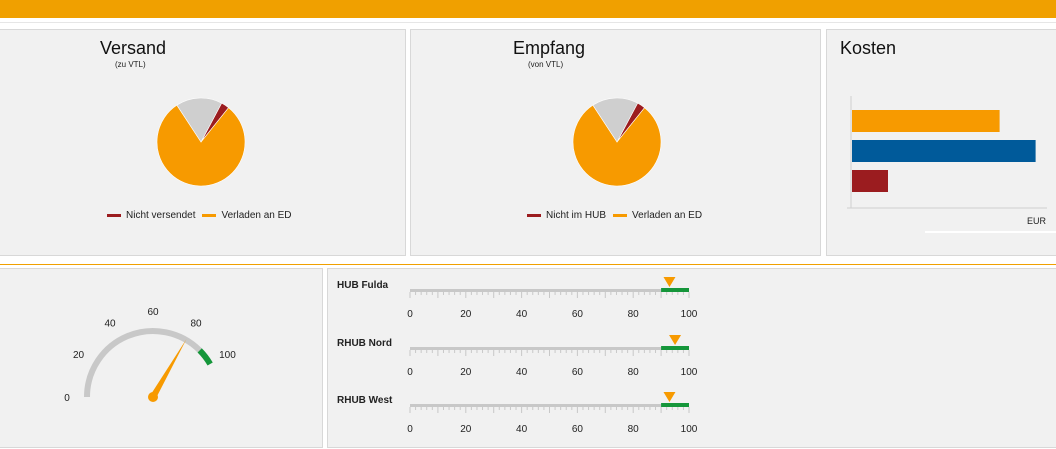 This screenshot has height=449, width=1056. I want to click on kosten-panel: Kosten EUR, so click(941, 142).